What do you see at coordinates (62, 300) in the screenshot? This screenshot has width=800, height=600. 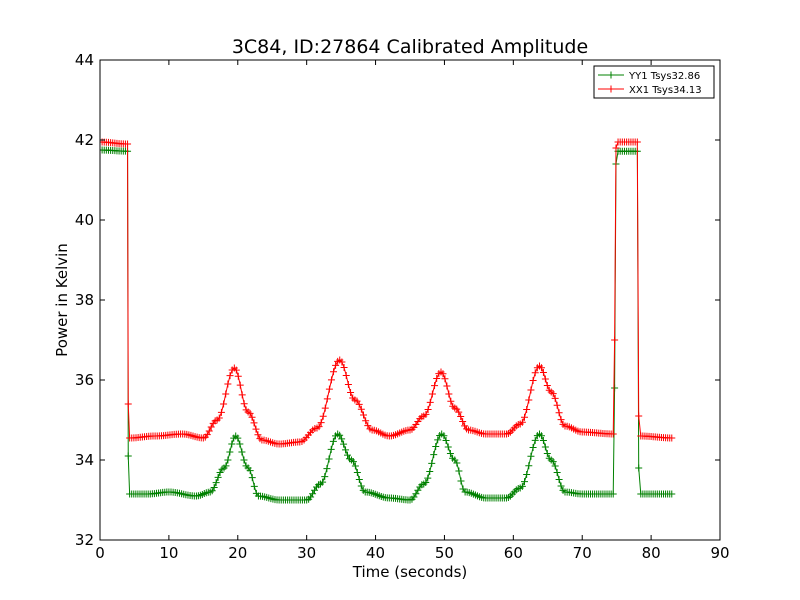 I see `y-axis-label: Power in Kelvin` at bounding box center [62, 300].